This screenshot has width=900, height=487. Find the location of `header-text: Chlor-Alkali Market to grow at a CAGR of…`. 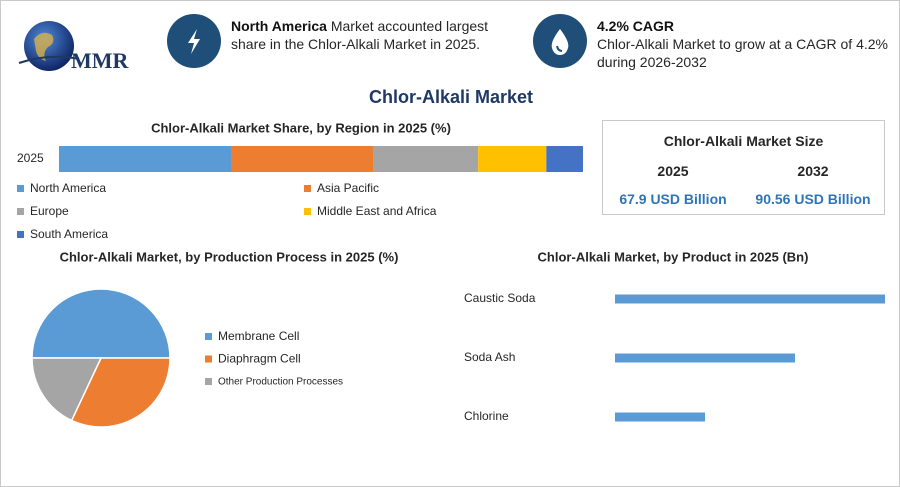

header-text: Chlor-Alkali Market to grow at a CAGR of… is located at coordinates (742, 53).